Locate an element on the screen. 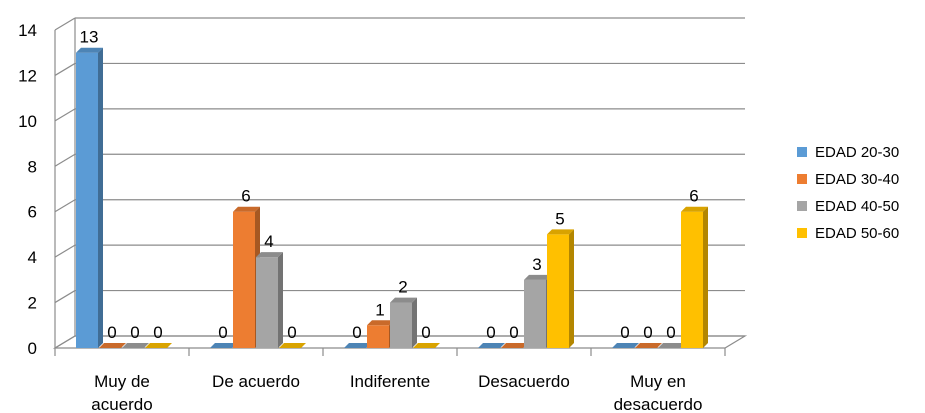  y-tick-label: 14 is located at coordinates (27, 30).